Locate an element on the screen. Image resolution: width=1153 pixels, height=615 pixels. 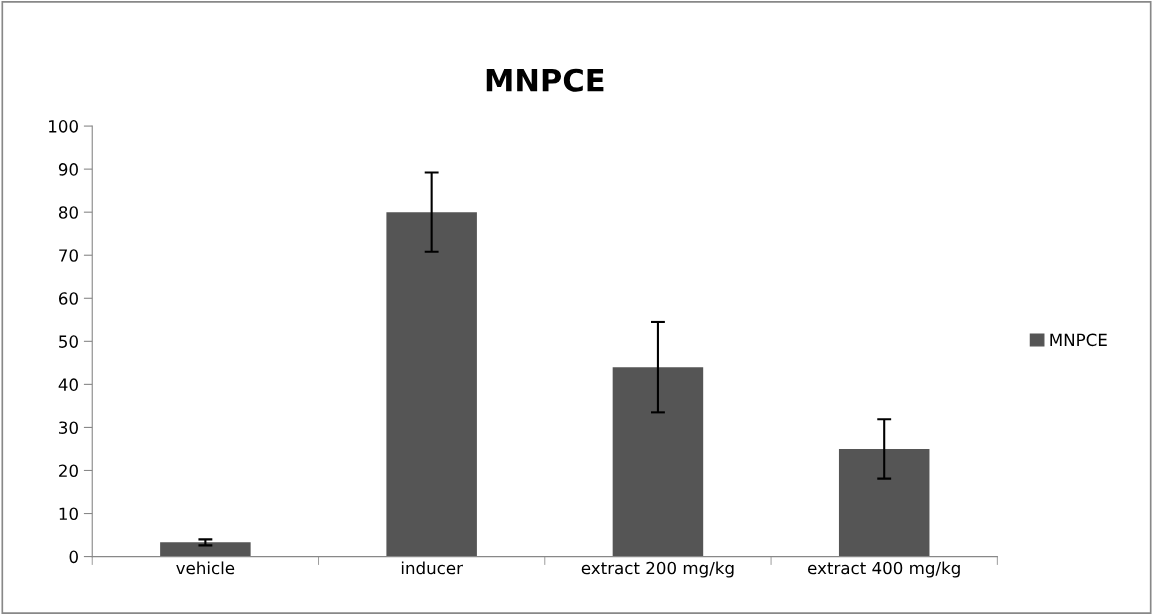
y-tick-label: 60 is located at coordinates (68, 298).